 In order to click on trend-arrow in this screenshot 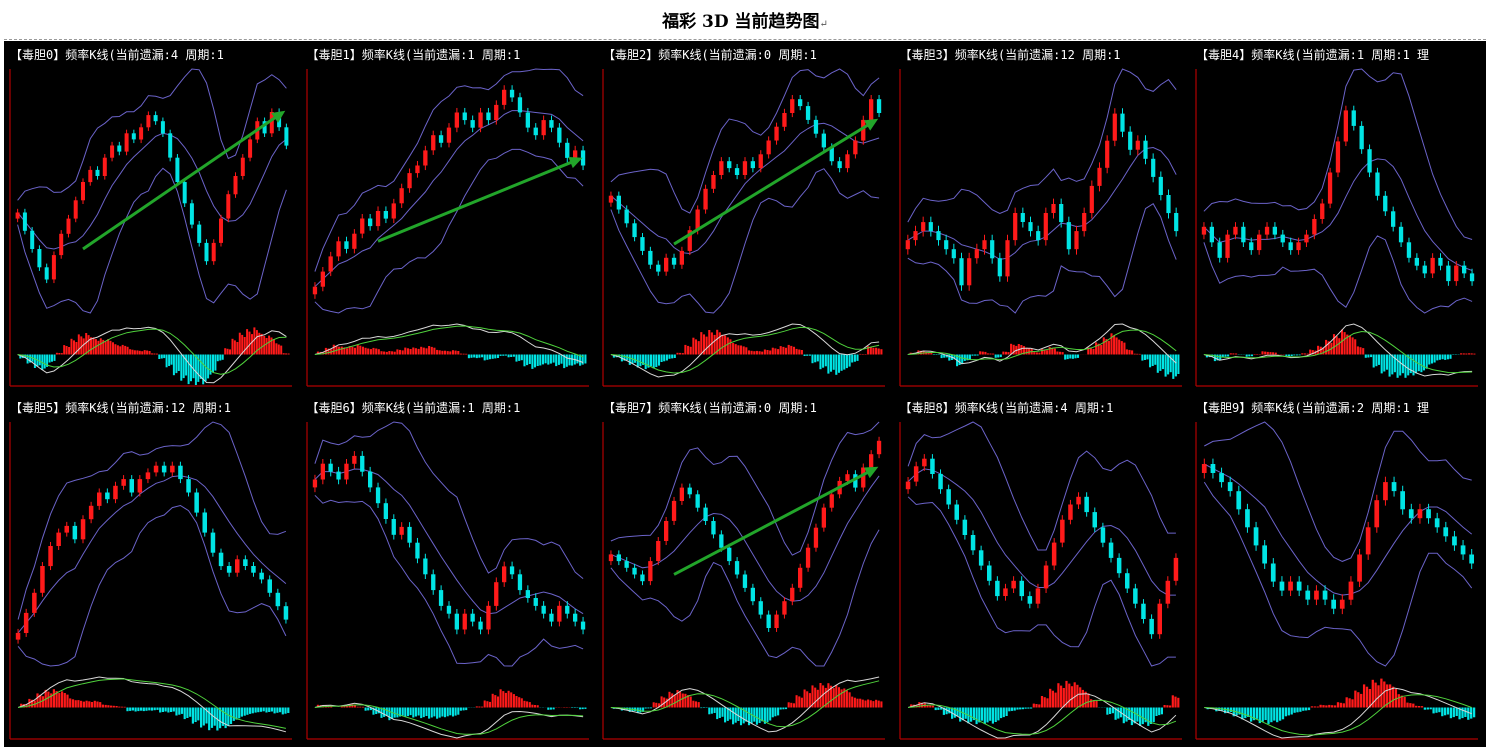, I will do `click(776, 182)`.